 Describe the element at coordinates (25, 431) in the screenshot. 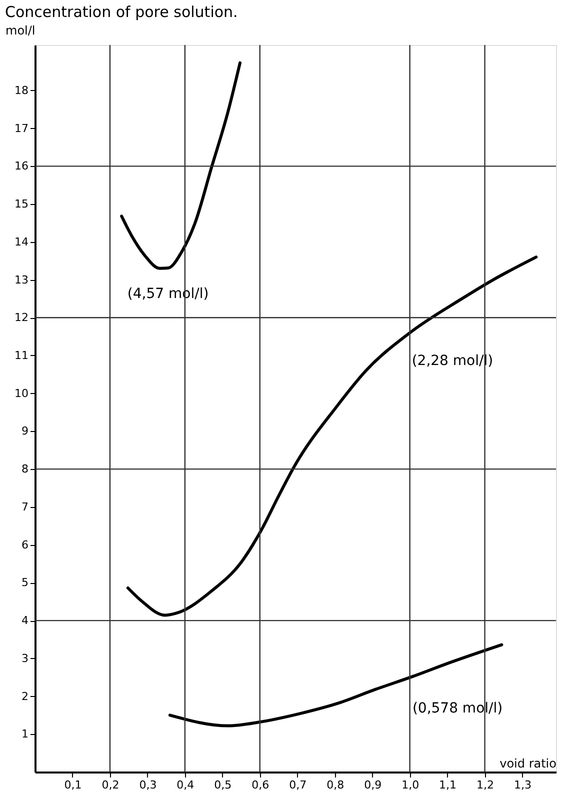

I see `y-tick-label: 9` at that location.